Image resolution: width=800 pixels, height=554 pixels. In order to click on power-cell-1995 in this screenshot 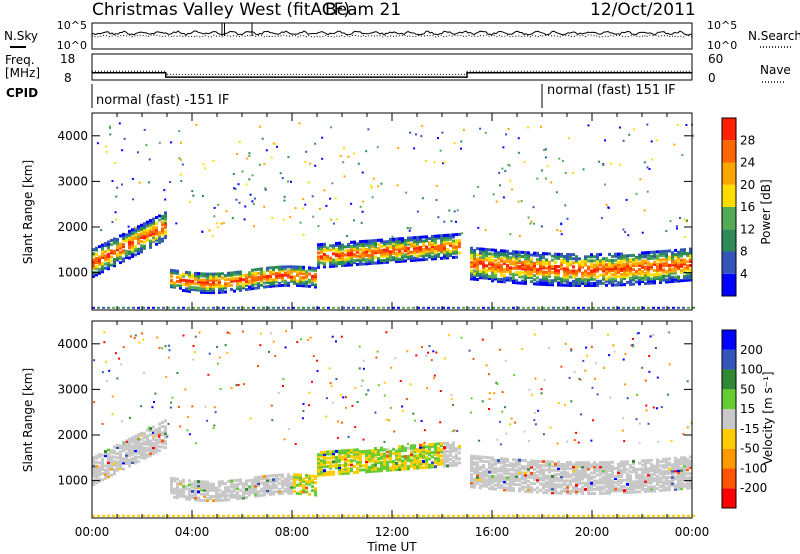, I will do `click(306, 151)`.